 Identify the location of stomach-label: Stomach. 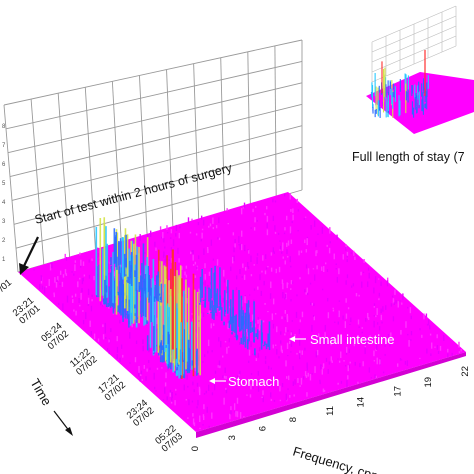
(253, 381).